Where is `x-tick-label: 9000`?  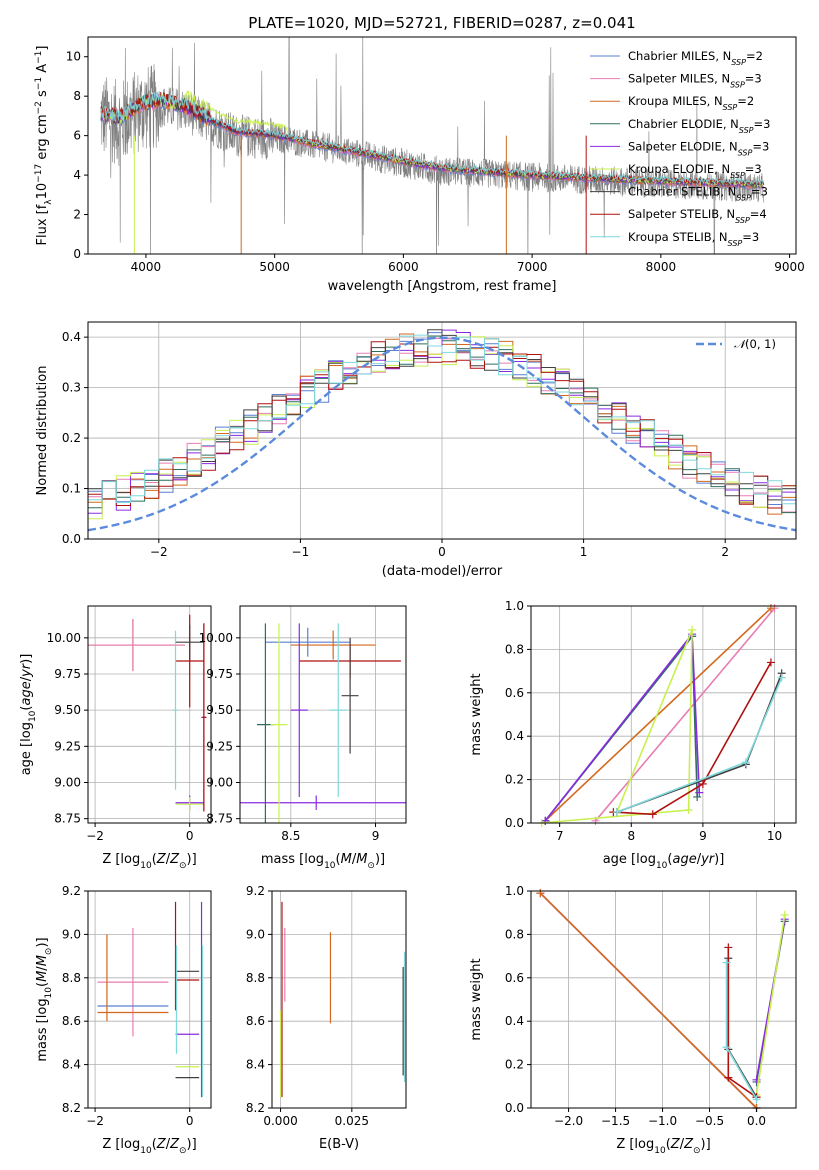
x-tick-label: 9000 is located at coordinates (789, 267).